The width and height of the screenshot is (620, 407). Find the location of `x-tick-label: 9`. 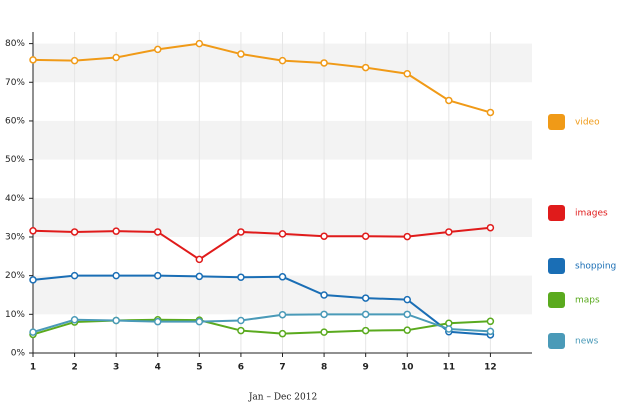

x-tick-label: 9 is located at coordinates (366, 368).